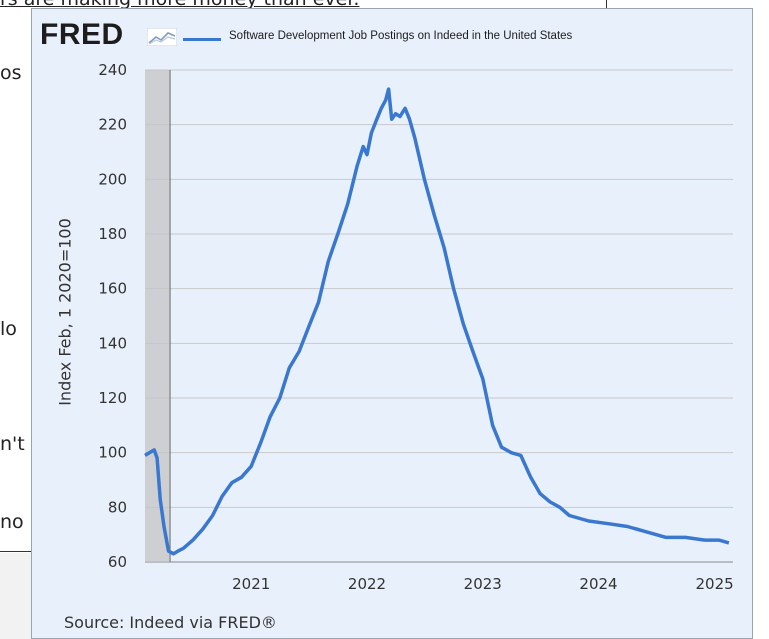 The image size is (769, 639). What do you see at coordinates (112, 234) in the screenshot?
I see `y-tick-label: 180` at bounding box center [112, 234].